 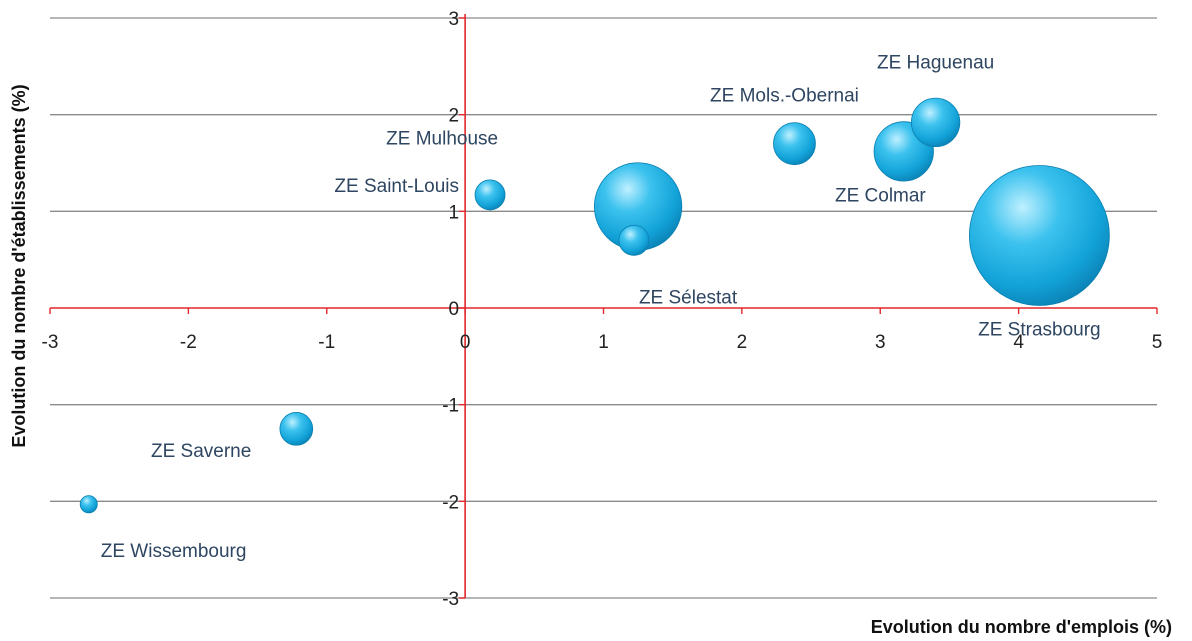 What do you see at coordinates (450, 599) in the screenshot?
I see `y-tick-label: -3` at bounding box center [450, 599].